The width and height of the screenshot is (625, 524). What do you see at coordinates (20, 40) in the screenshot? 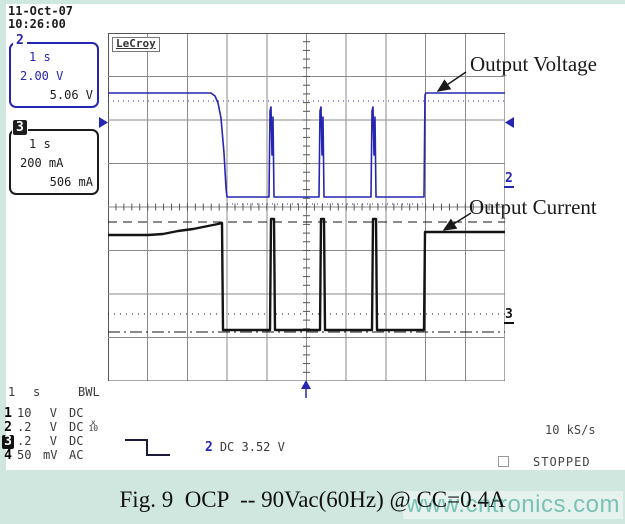
I see `channel2-badge: 2` at bounding box center [20, 40].